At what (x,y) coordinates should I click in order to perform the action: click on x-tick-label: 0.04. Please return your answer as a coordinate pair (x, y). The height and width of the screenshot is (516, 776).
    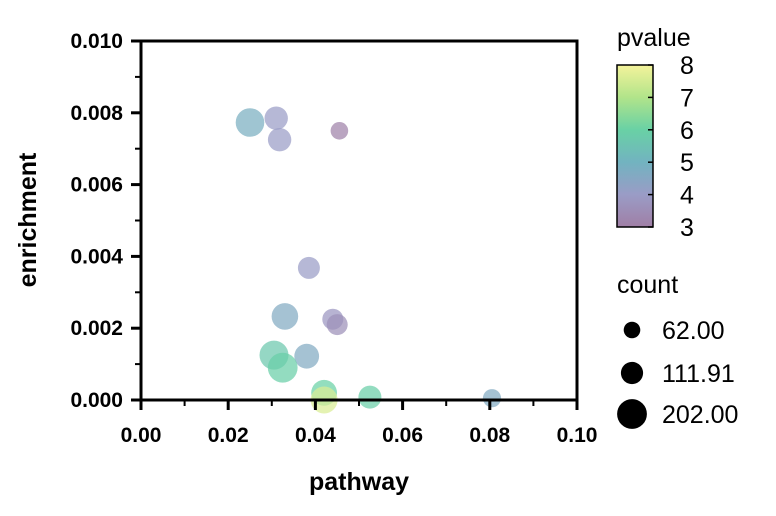
    Looking at the image, I should click on (315, 435).